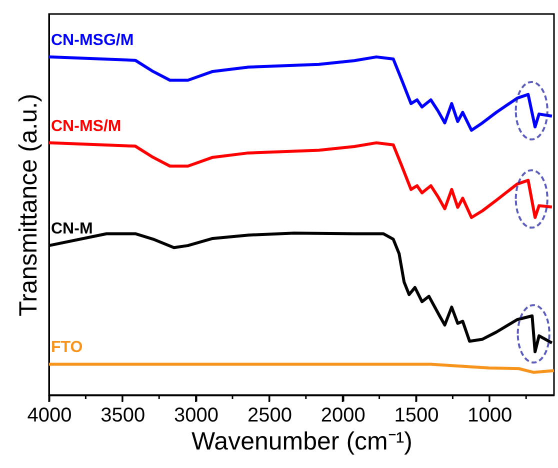 Image resolution: width=558 pixels, height=468 pixels. What do you see at coordinates (416, 415) in the screenshot?
I see `x-tick-label: 1500` at bounding box center [416, 415].